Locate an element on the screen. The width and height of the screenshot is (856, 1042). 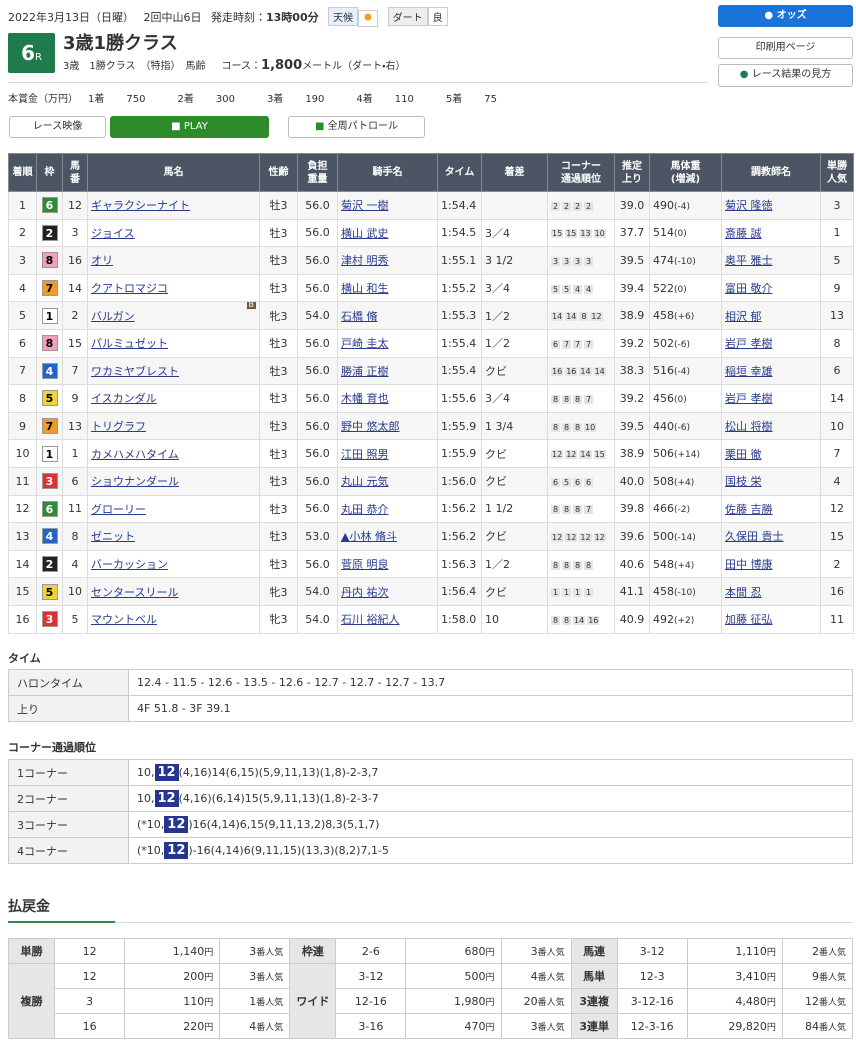
frame: 6 is located at coordinates (49, 508).